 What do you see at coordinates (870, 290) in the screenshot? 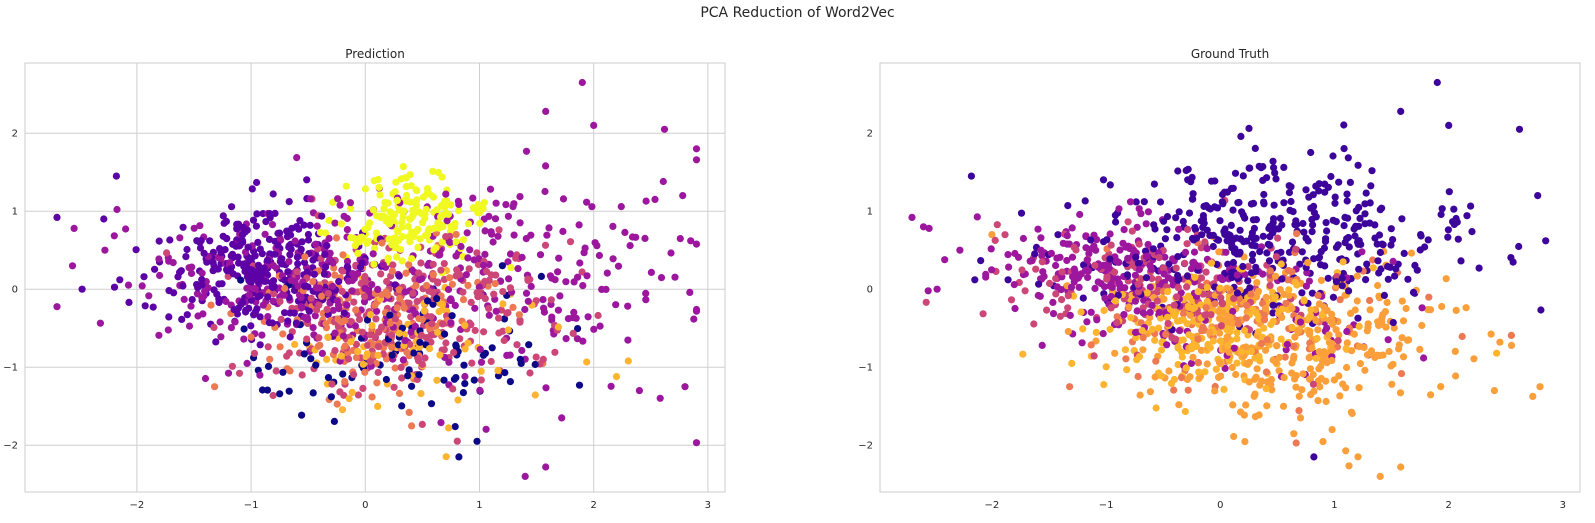
I see `y-tick-label: 0` at bounding box center [870, 290].